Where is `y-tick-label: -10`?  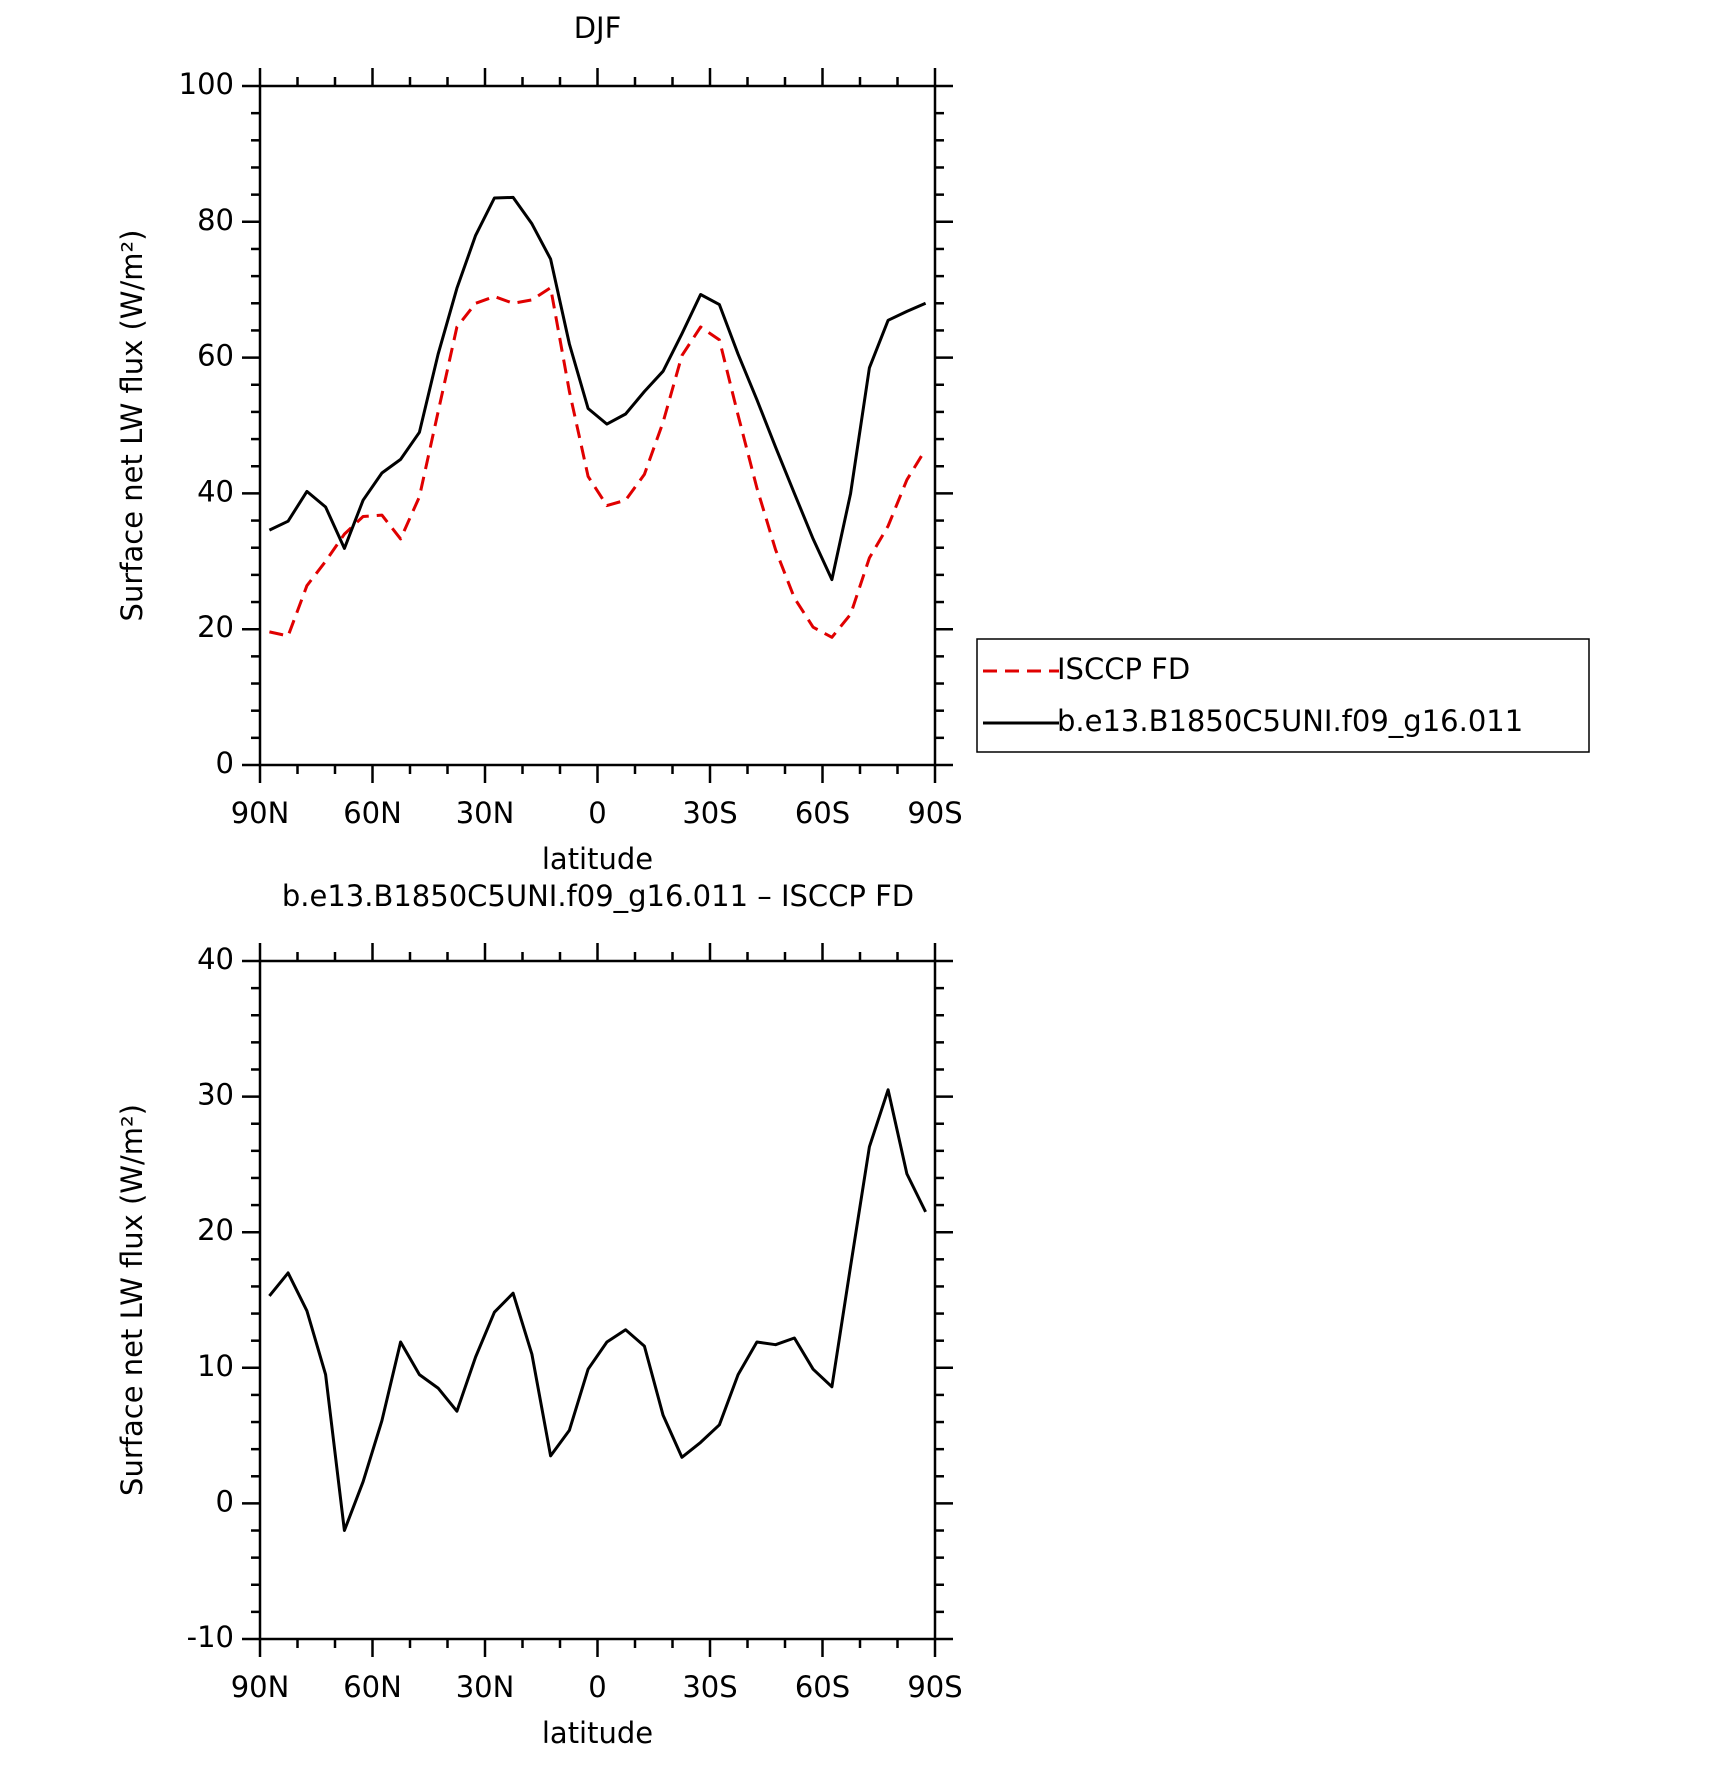
y-tick-label: -10 is located at coordinates (210, 1637).